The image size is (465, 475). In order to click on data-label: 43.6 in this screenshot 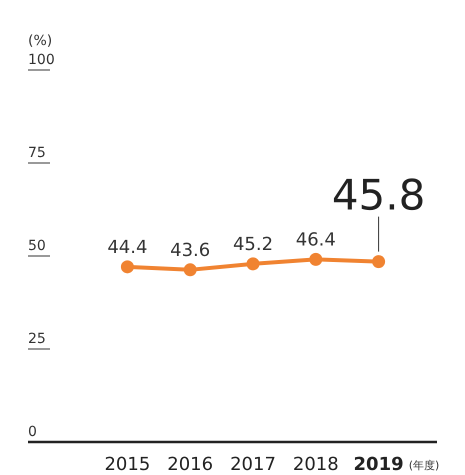, I will do `click(190, 250)`.